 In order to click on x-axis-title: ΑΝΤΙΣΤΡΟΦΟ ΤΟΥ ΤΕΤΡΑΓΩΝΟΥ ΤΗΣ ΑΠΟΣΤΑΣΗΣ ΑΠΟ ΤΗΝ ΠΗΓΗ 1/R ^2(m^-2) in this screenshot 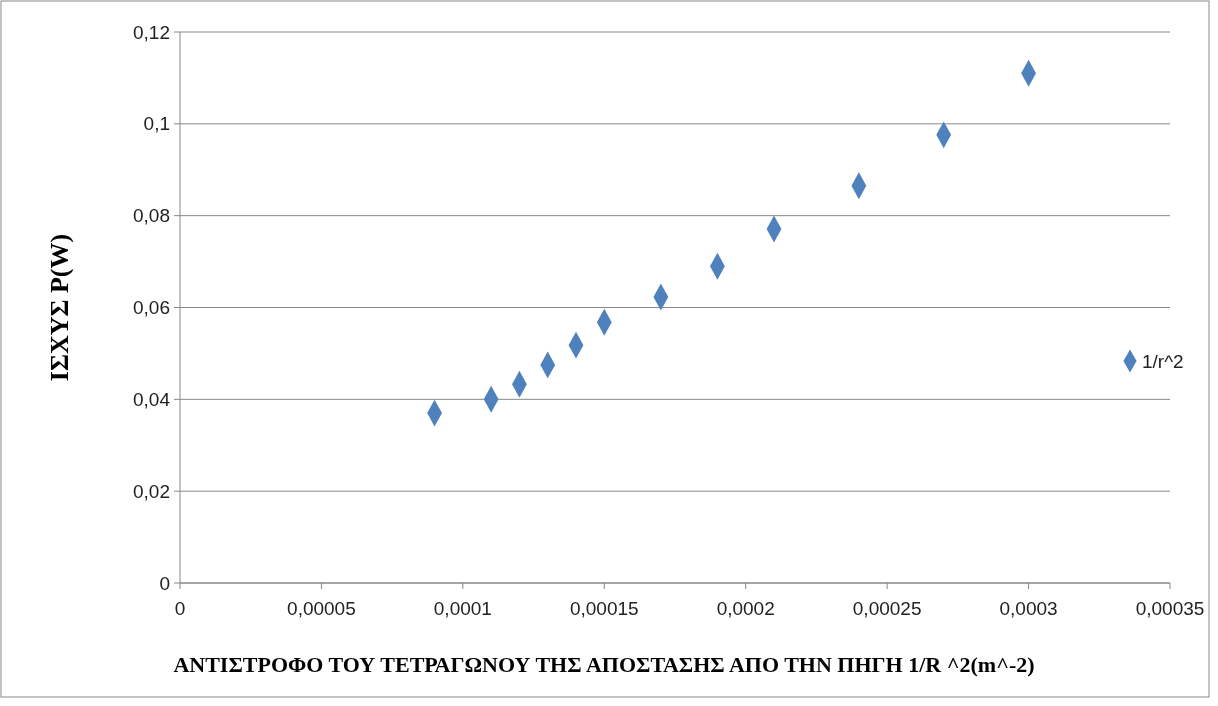, I will do `click(604, 664)`.